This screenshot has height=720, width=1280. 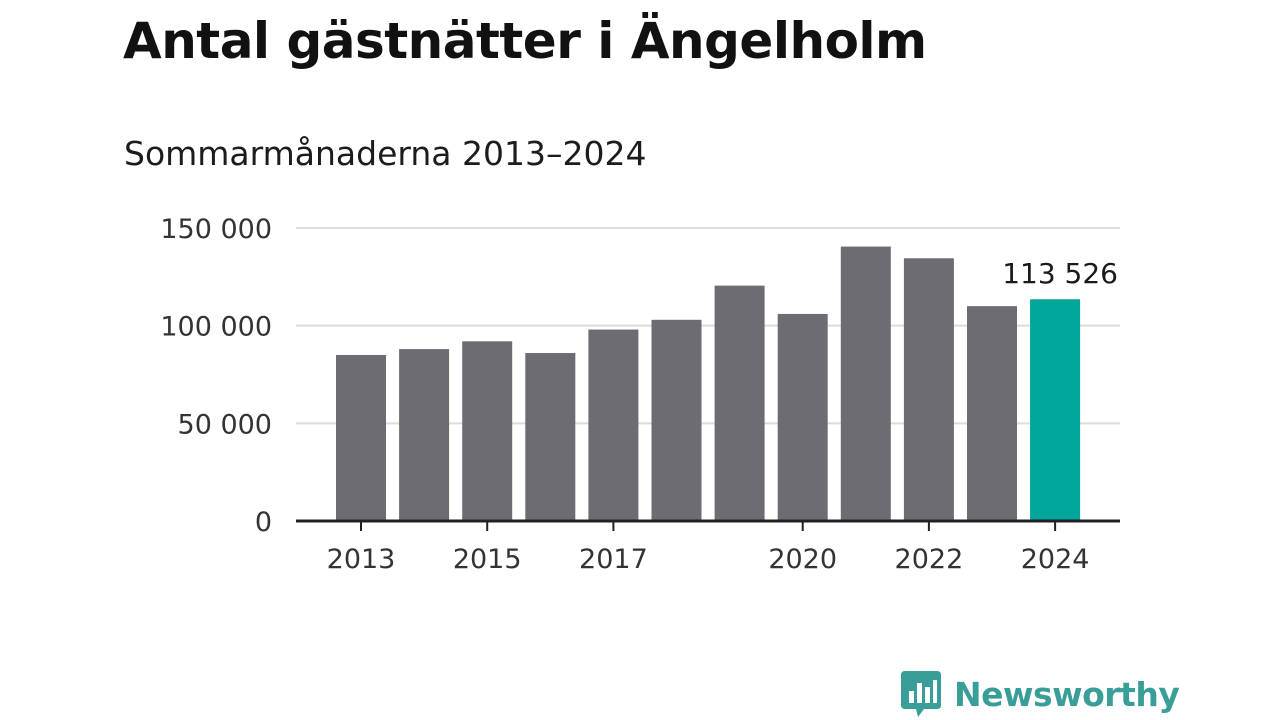 What do you see at coordinates (361, 559) in the screenshot?
I see `x-tick-label: 2013` at bounding box center [361, 559].